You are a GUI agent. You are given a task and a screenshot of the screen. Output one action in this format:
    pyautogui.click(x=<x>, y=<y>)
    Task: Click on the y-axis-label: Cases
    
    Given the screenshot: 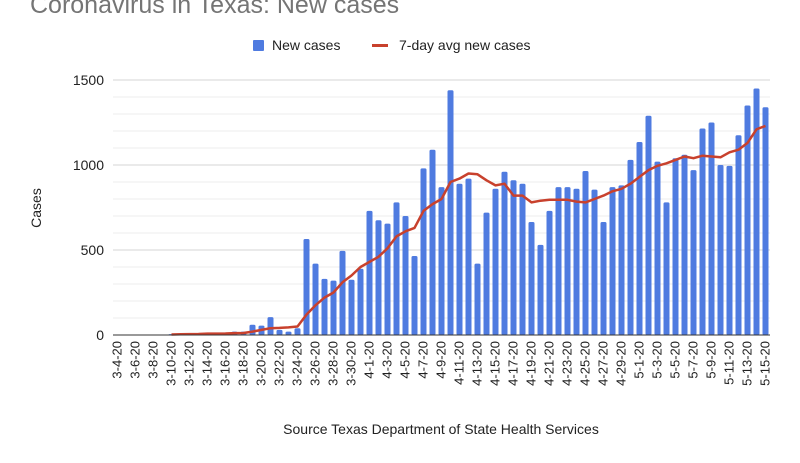 What is the action you would take?
    pyautogui.click(x=36, y=208)
    